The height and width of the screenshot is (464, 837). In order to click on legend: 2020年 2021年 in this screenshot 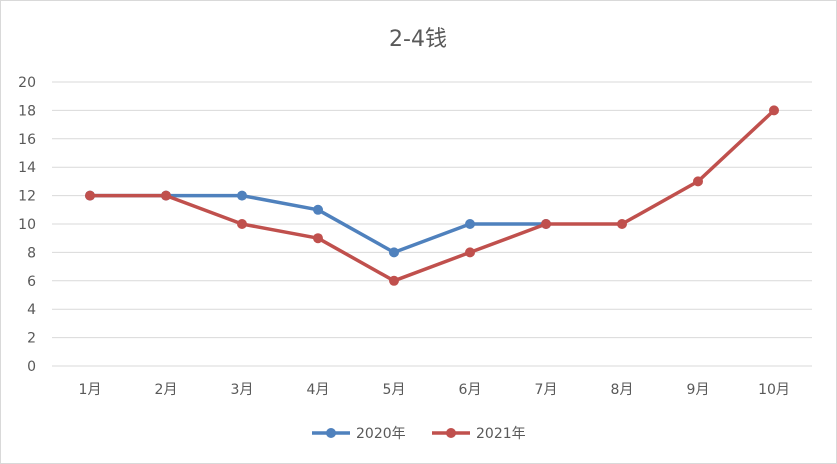, I will do `click(419, 434)`.